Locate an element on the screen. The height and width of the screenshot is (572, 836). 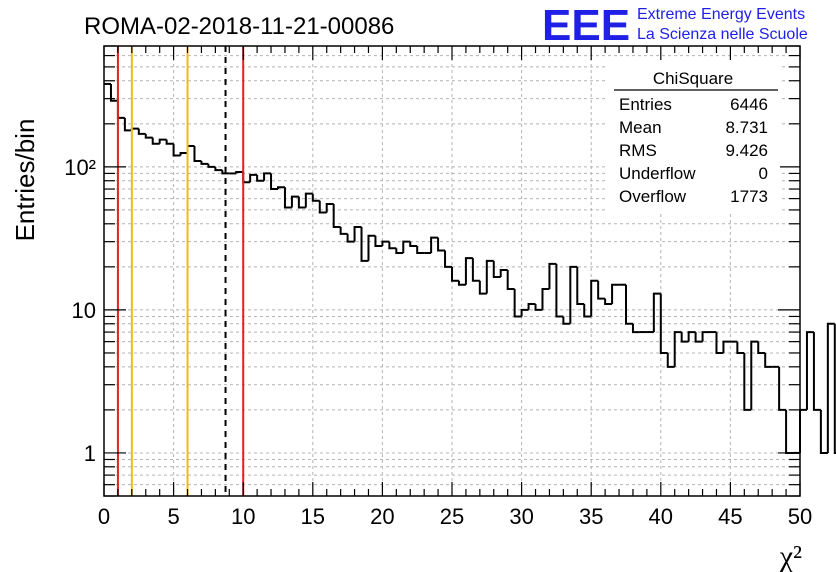
y-tick-label: 10² is located at coordinates (80, 167).